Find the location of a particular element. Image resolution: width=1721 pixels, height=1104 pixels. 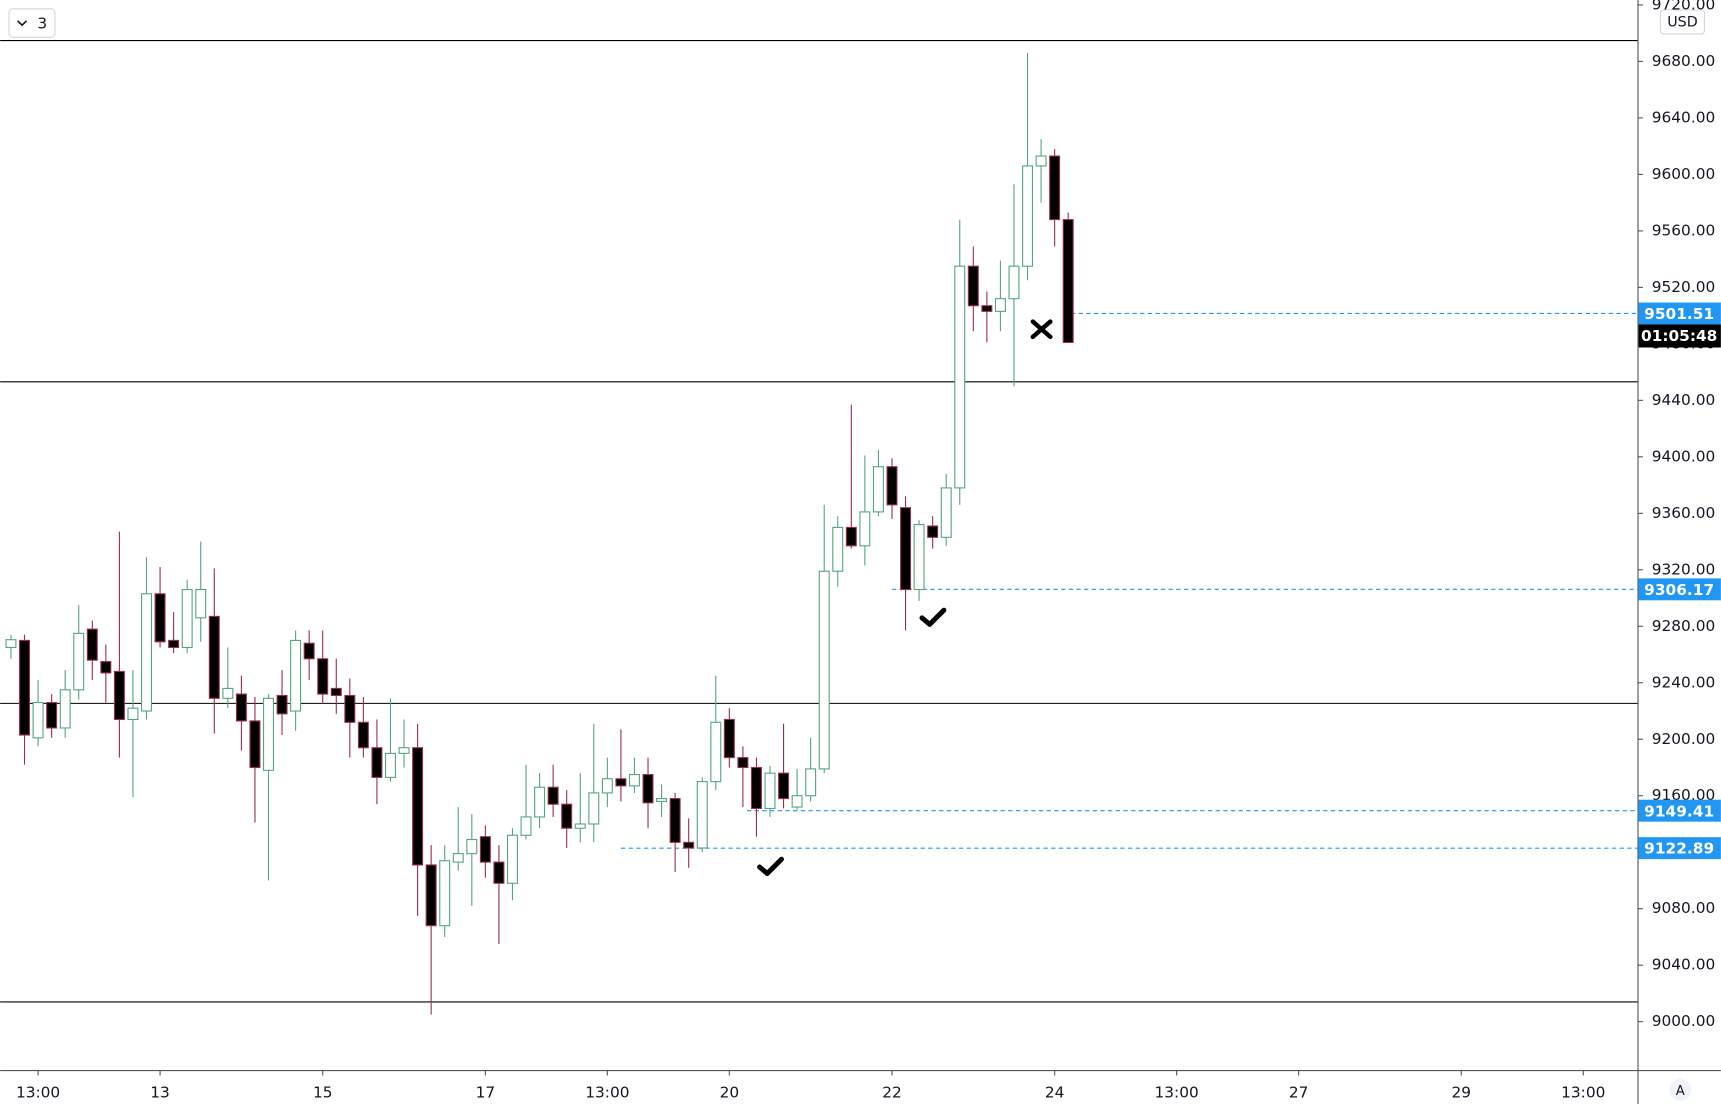

y-tick-label: 9000.00 is located at coordinates (1684, 1021).